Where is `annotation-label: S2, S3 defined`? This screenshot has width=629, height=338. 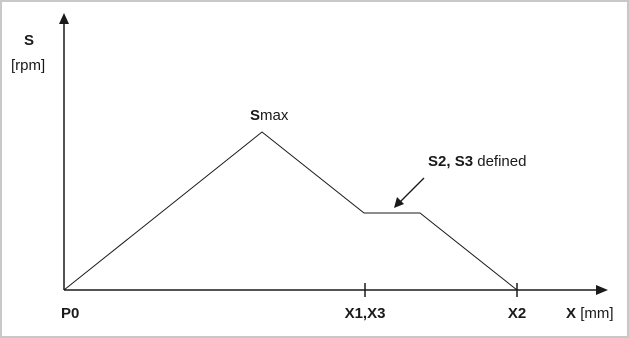 annotation-label: S2, S3 defined is located at coordinates (477, 161).